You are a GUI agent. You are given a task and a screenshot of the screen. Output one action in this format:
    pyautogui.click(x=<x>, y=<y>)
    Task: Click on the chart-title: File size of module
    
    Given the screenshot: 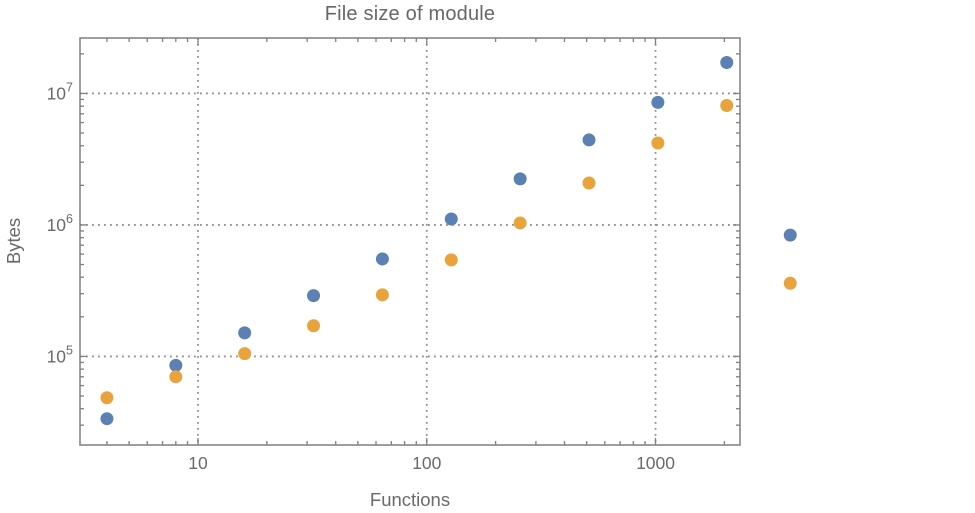 What is the action you would take?
    pyautogui.click(x=410, y=14)
    